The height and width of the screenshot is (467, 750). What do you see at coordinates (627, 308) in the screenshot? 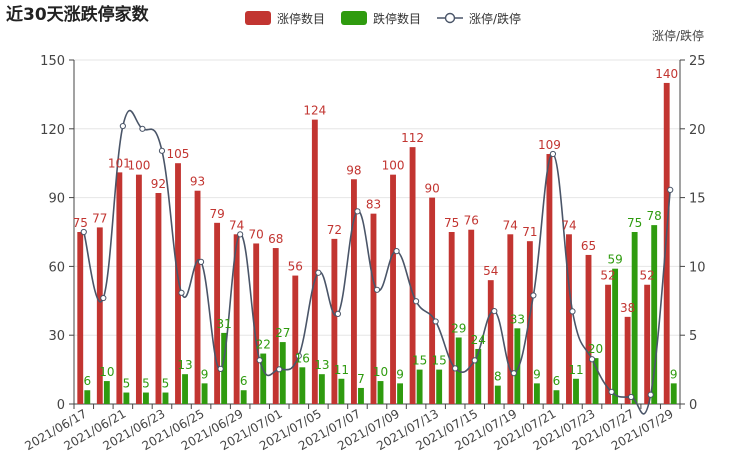
I see `limit-up-value-label: 38` at bounding box center [627, 308].